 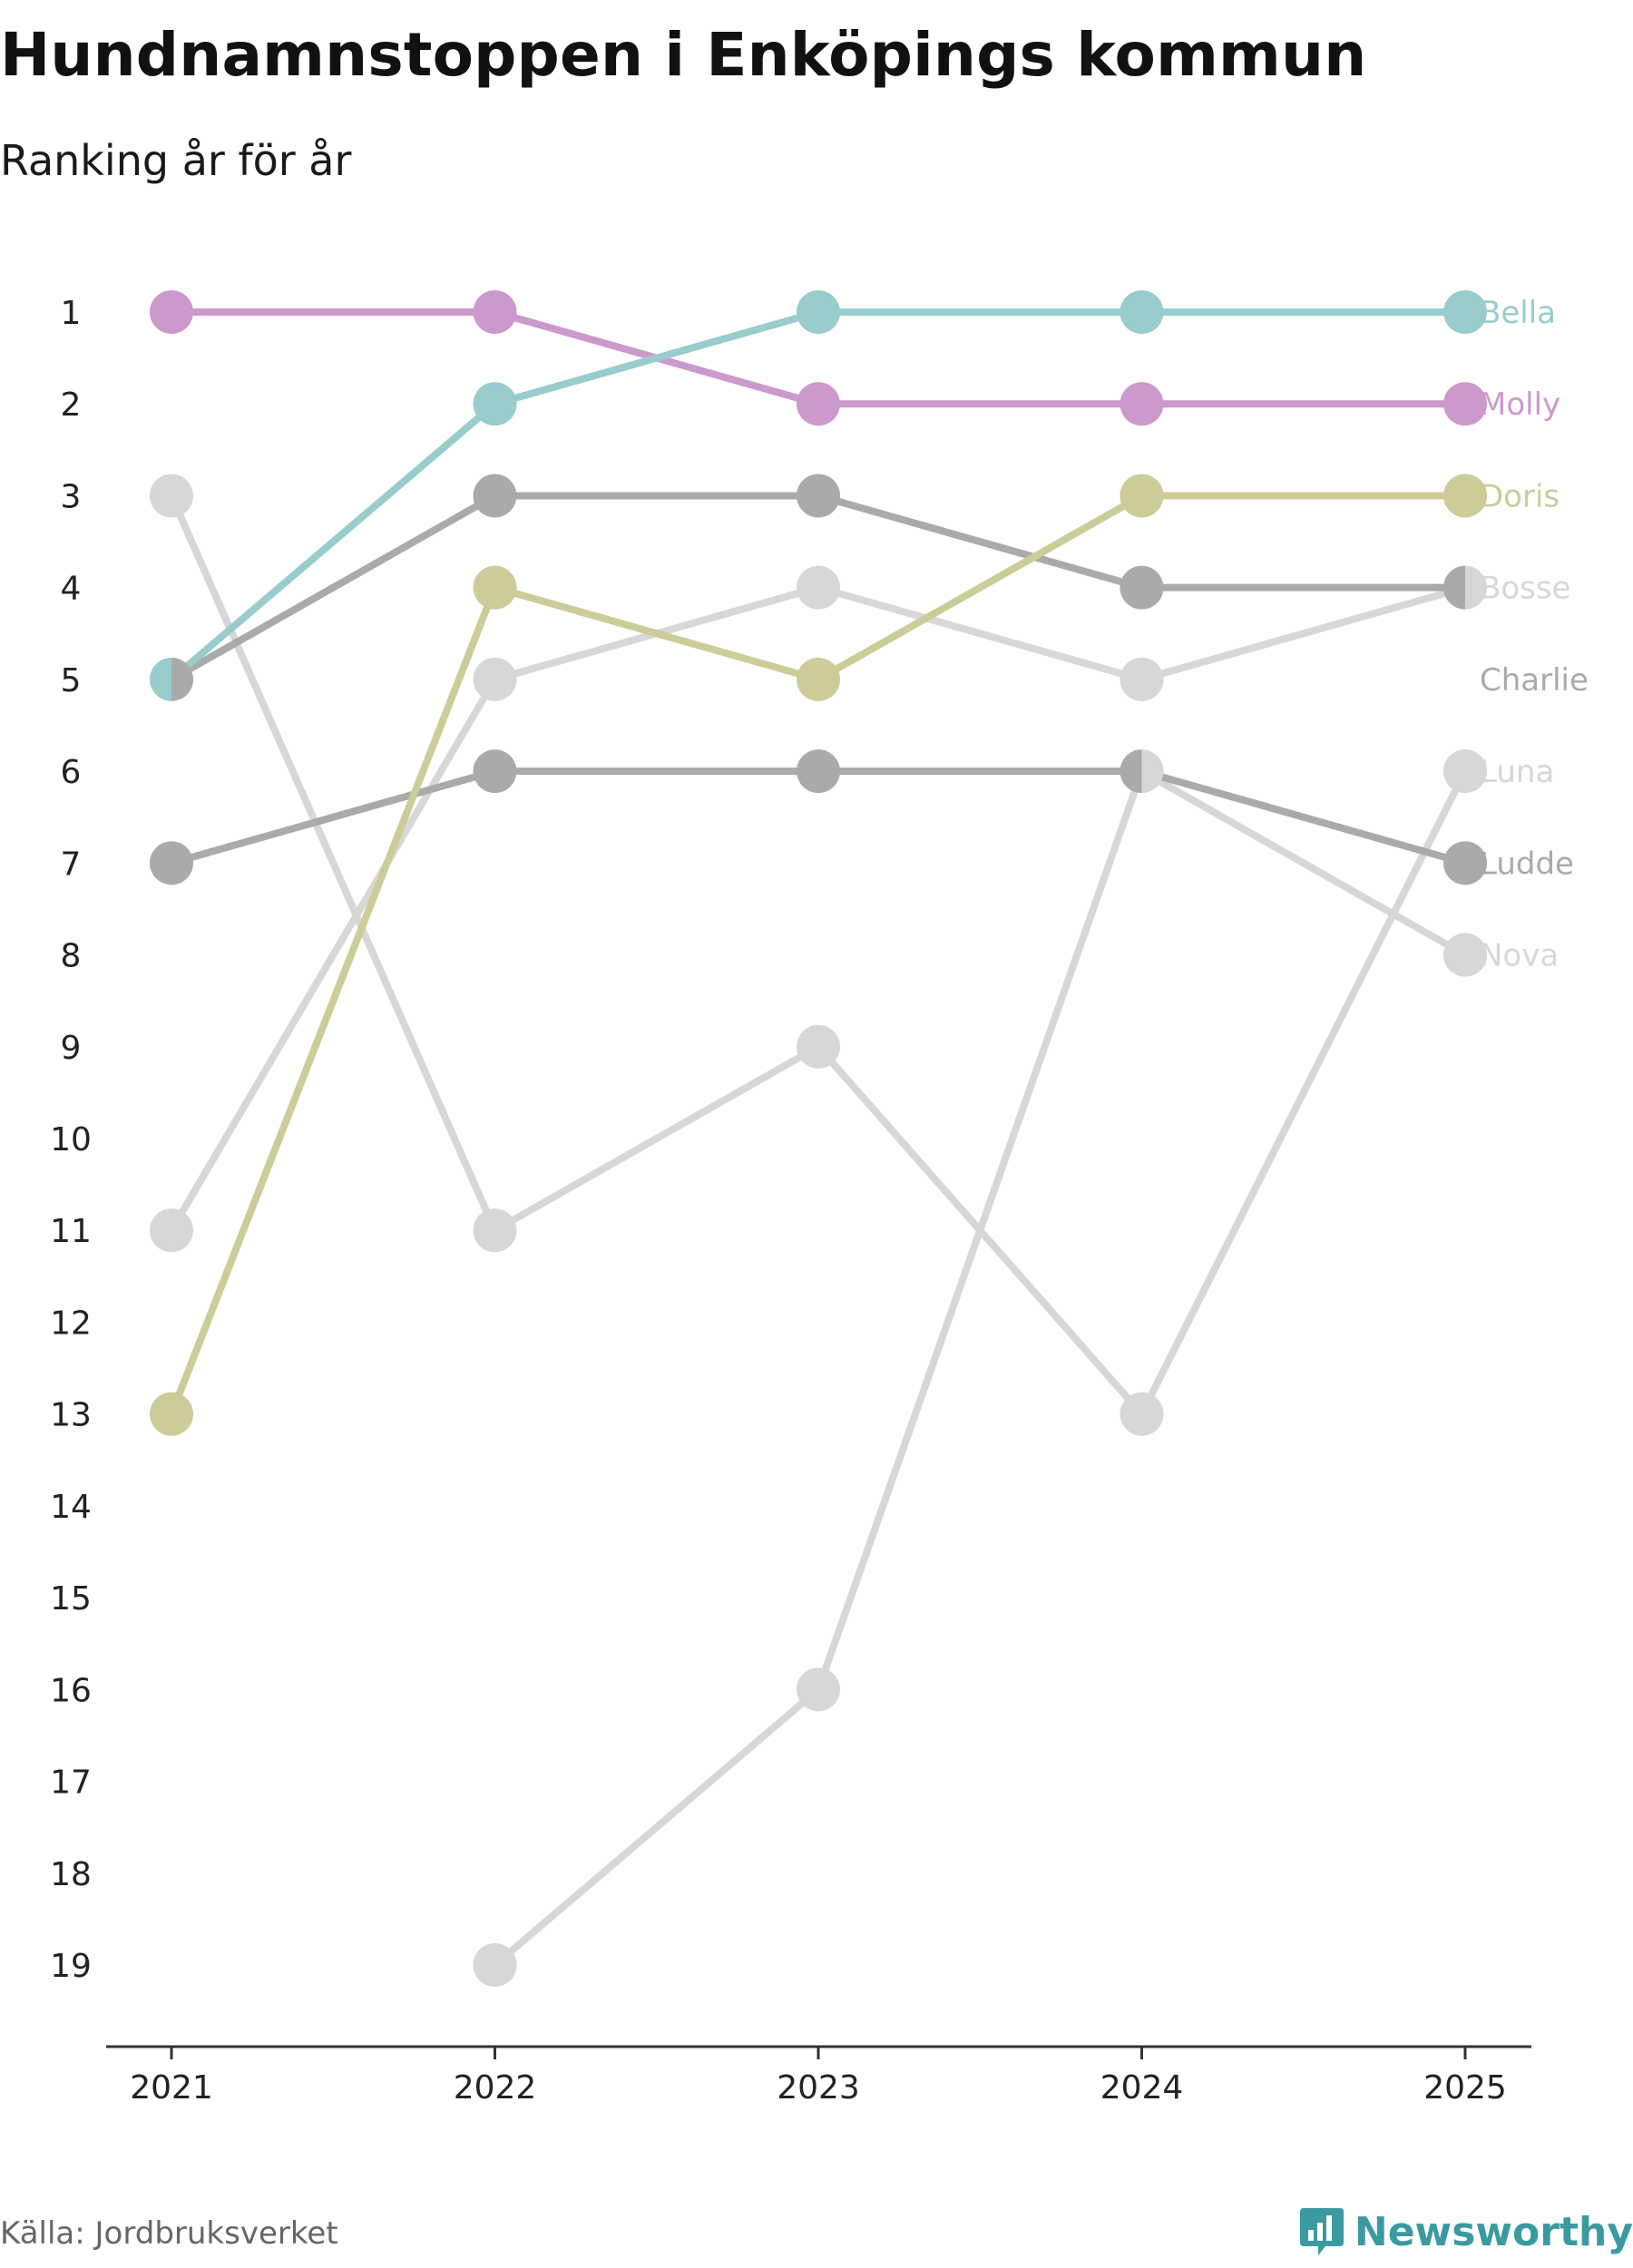 I want to click on x-tick-label: 2021, so click(x=171, y=2088).